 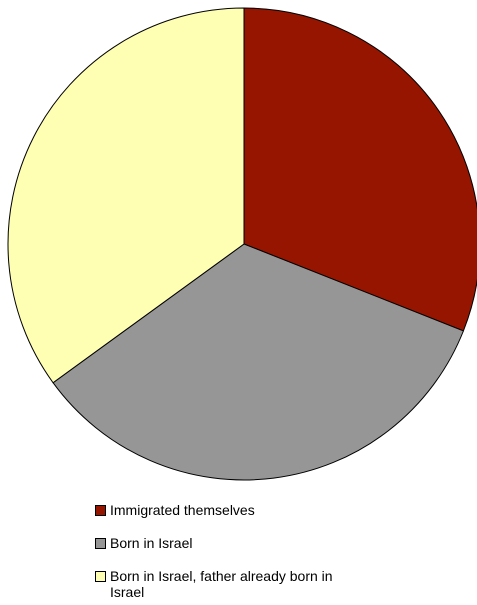 I want to click on legend-label: Born in Israel, so click(x=151, y=543).